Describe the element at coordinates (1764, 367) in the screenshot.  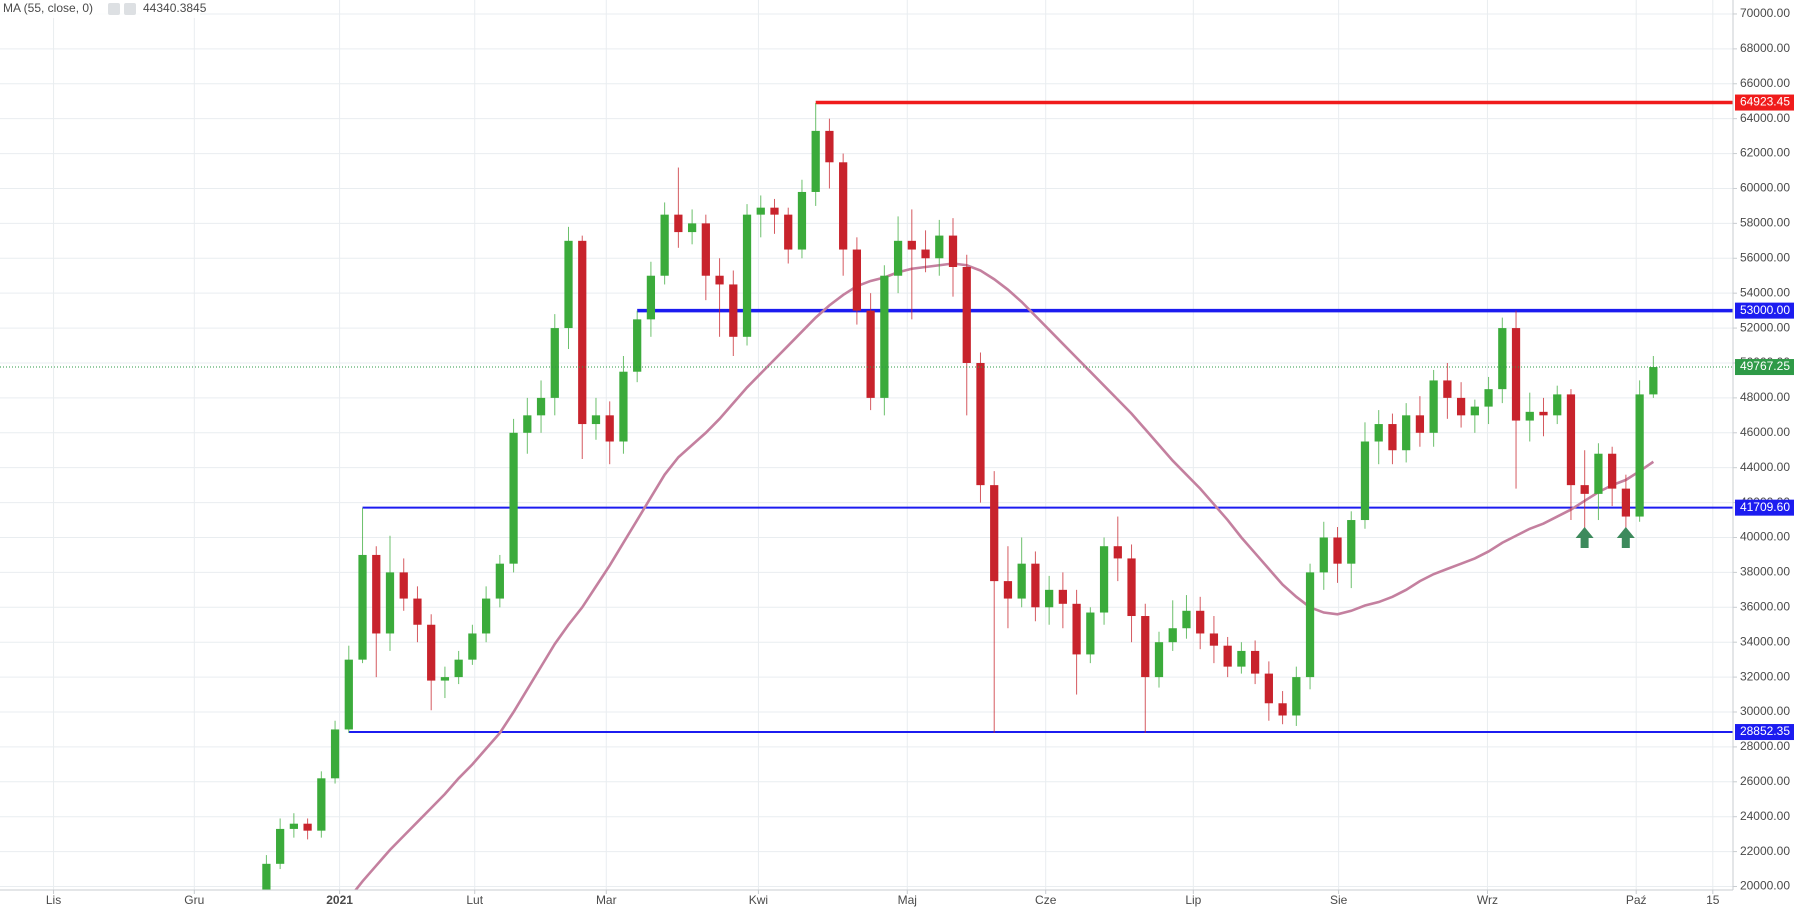
I see `last-price-bg` at that location.